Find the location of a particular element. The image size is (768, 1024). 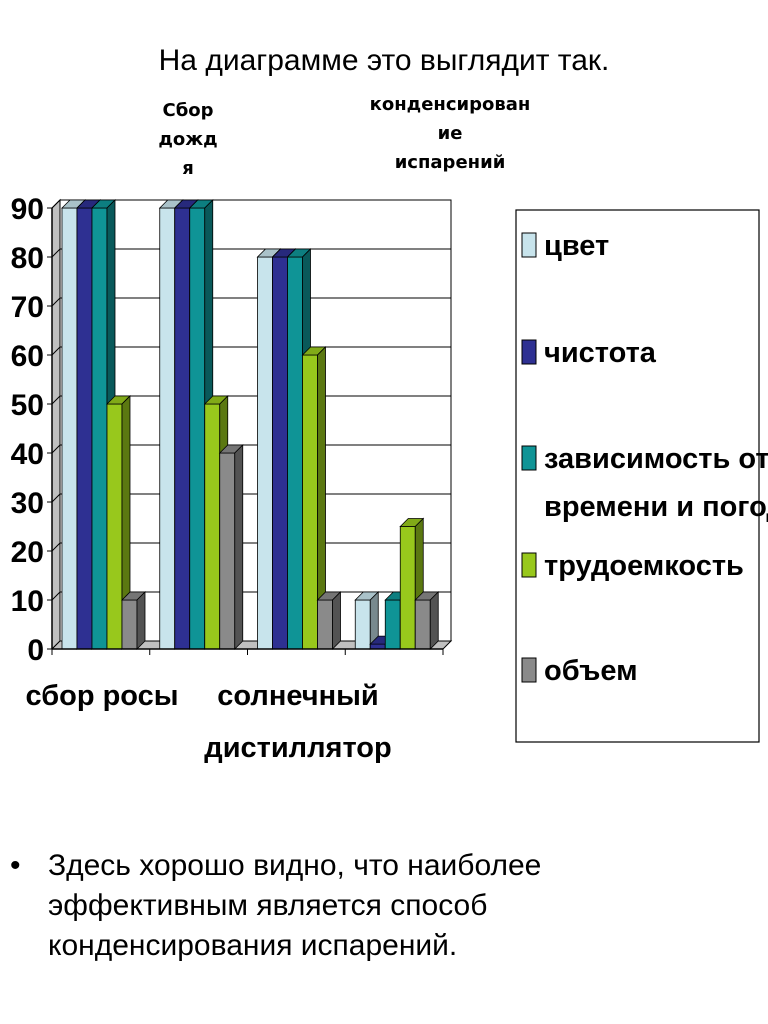

legend-label: времени и погоды is located at coordinates (656, 507).